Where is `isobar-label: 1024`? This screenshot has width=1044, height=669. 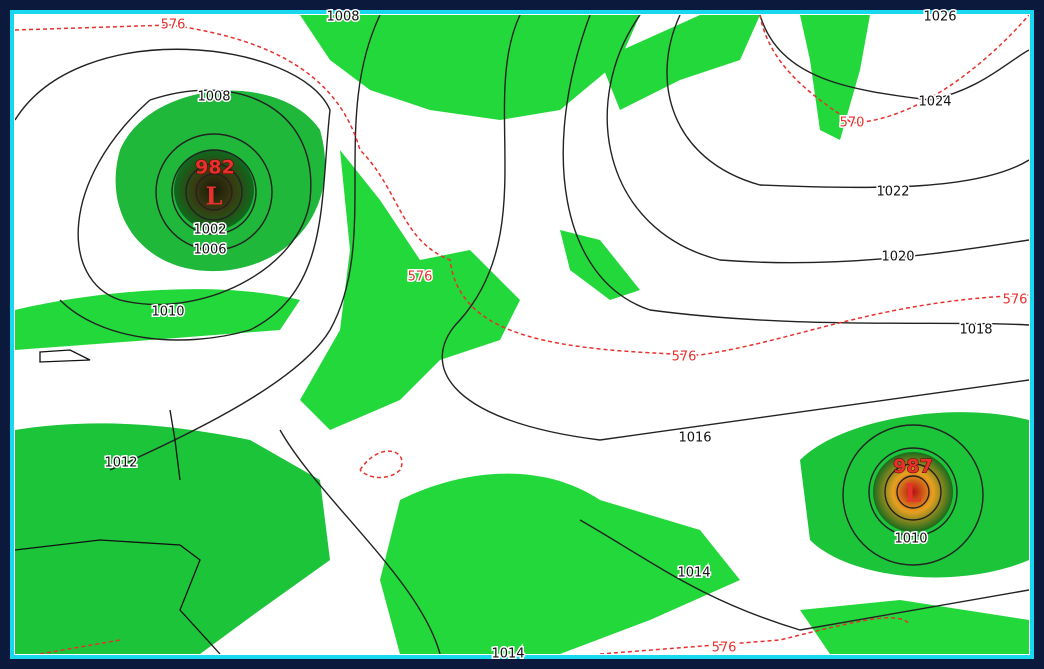
isobar-label: 1024 is located at coordinates (934, 102).